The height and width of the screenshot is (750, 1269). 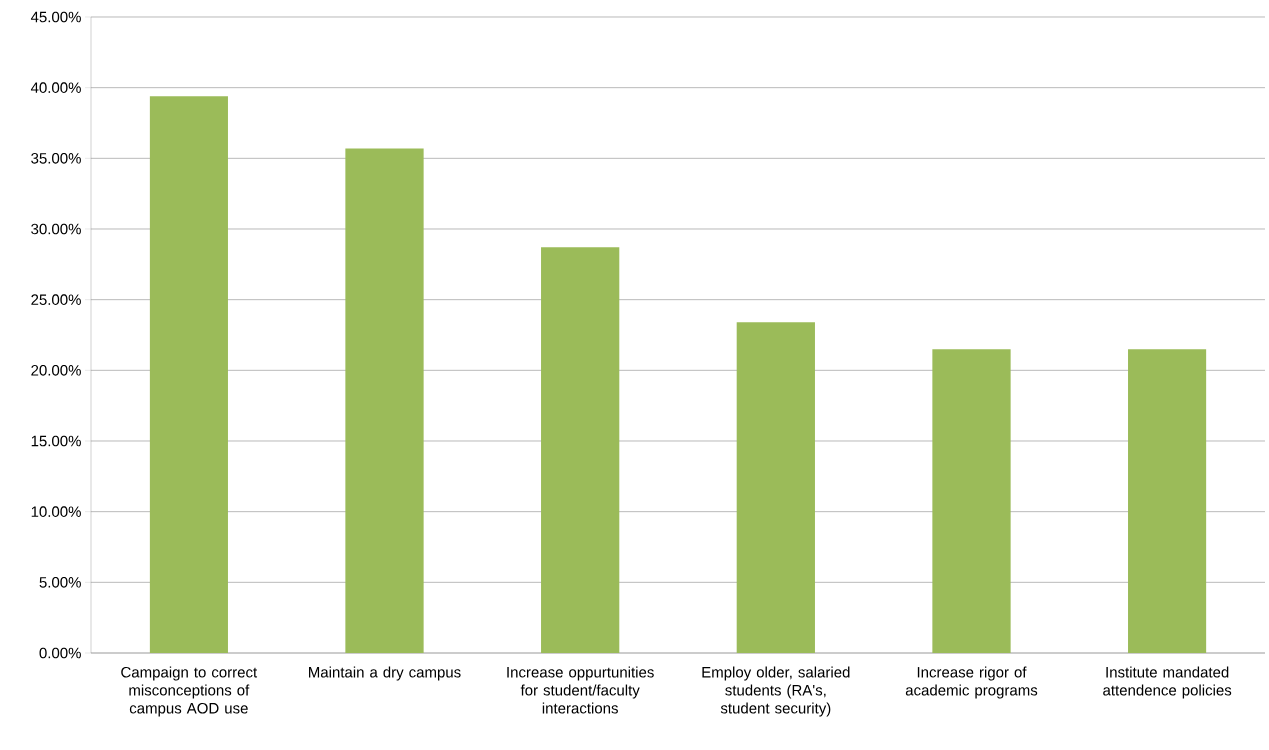 What do you see at coordinates (56, 299) in the screenshot?
I see `y-tick-label: 25.00%` at bounding box center [56, 299].